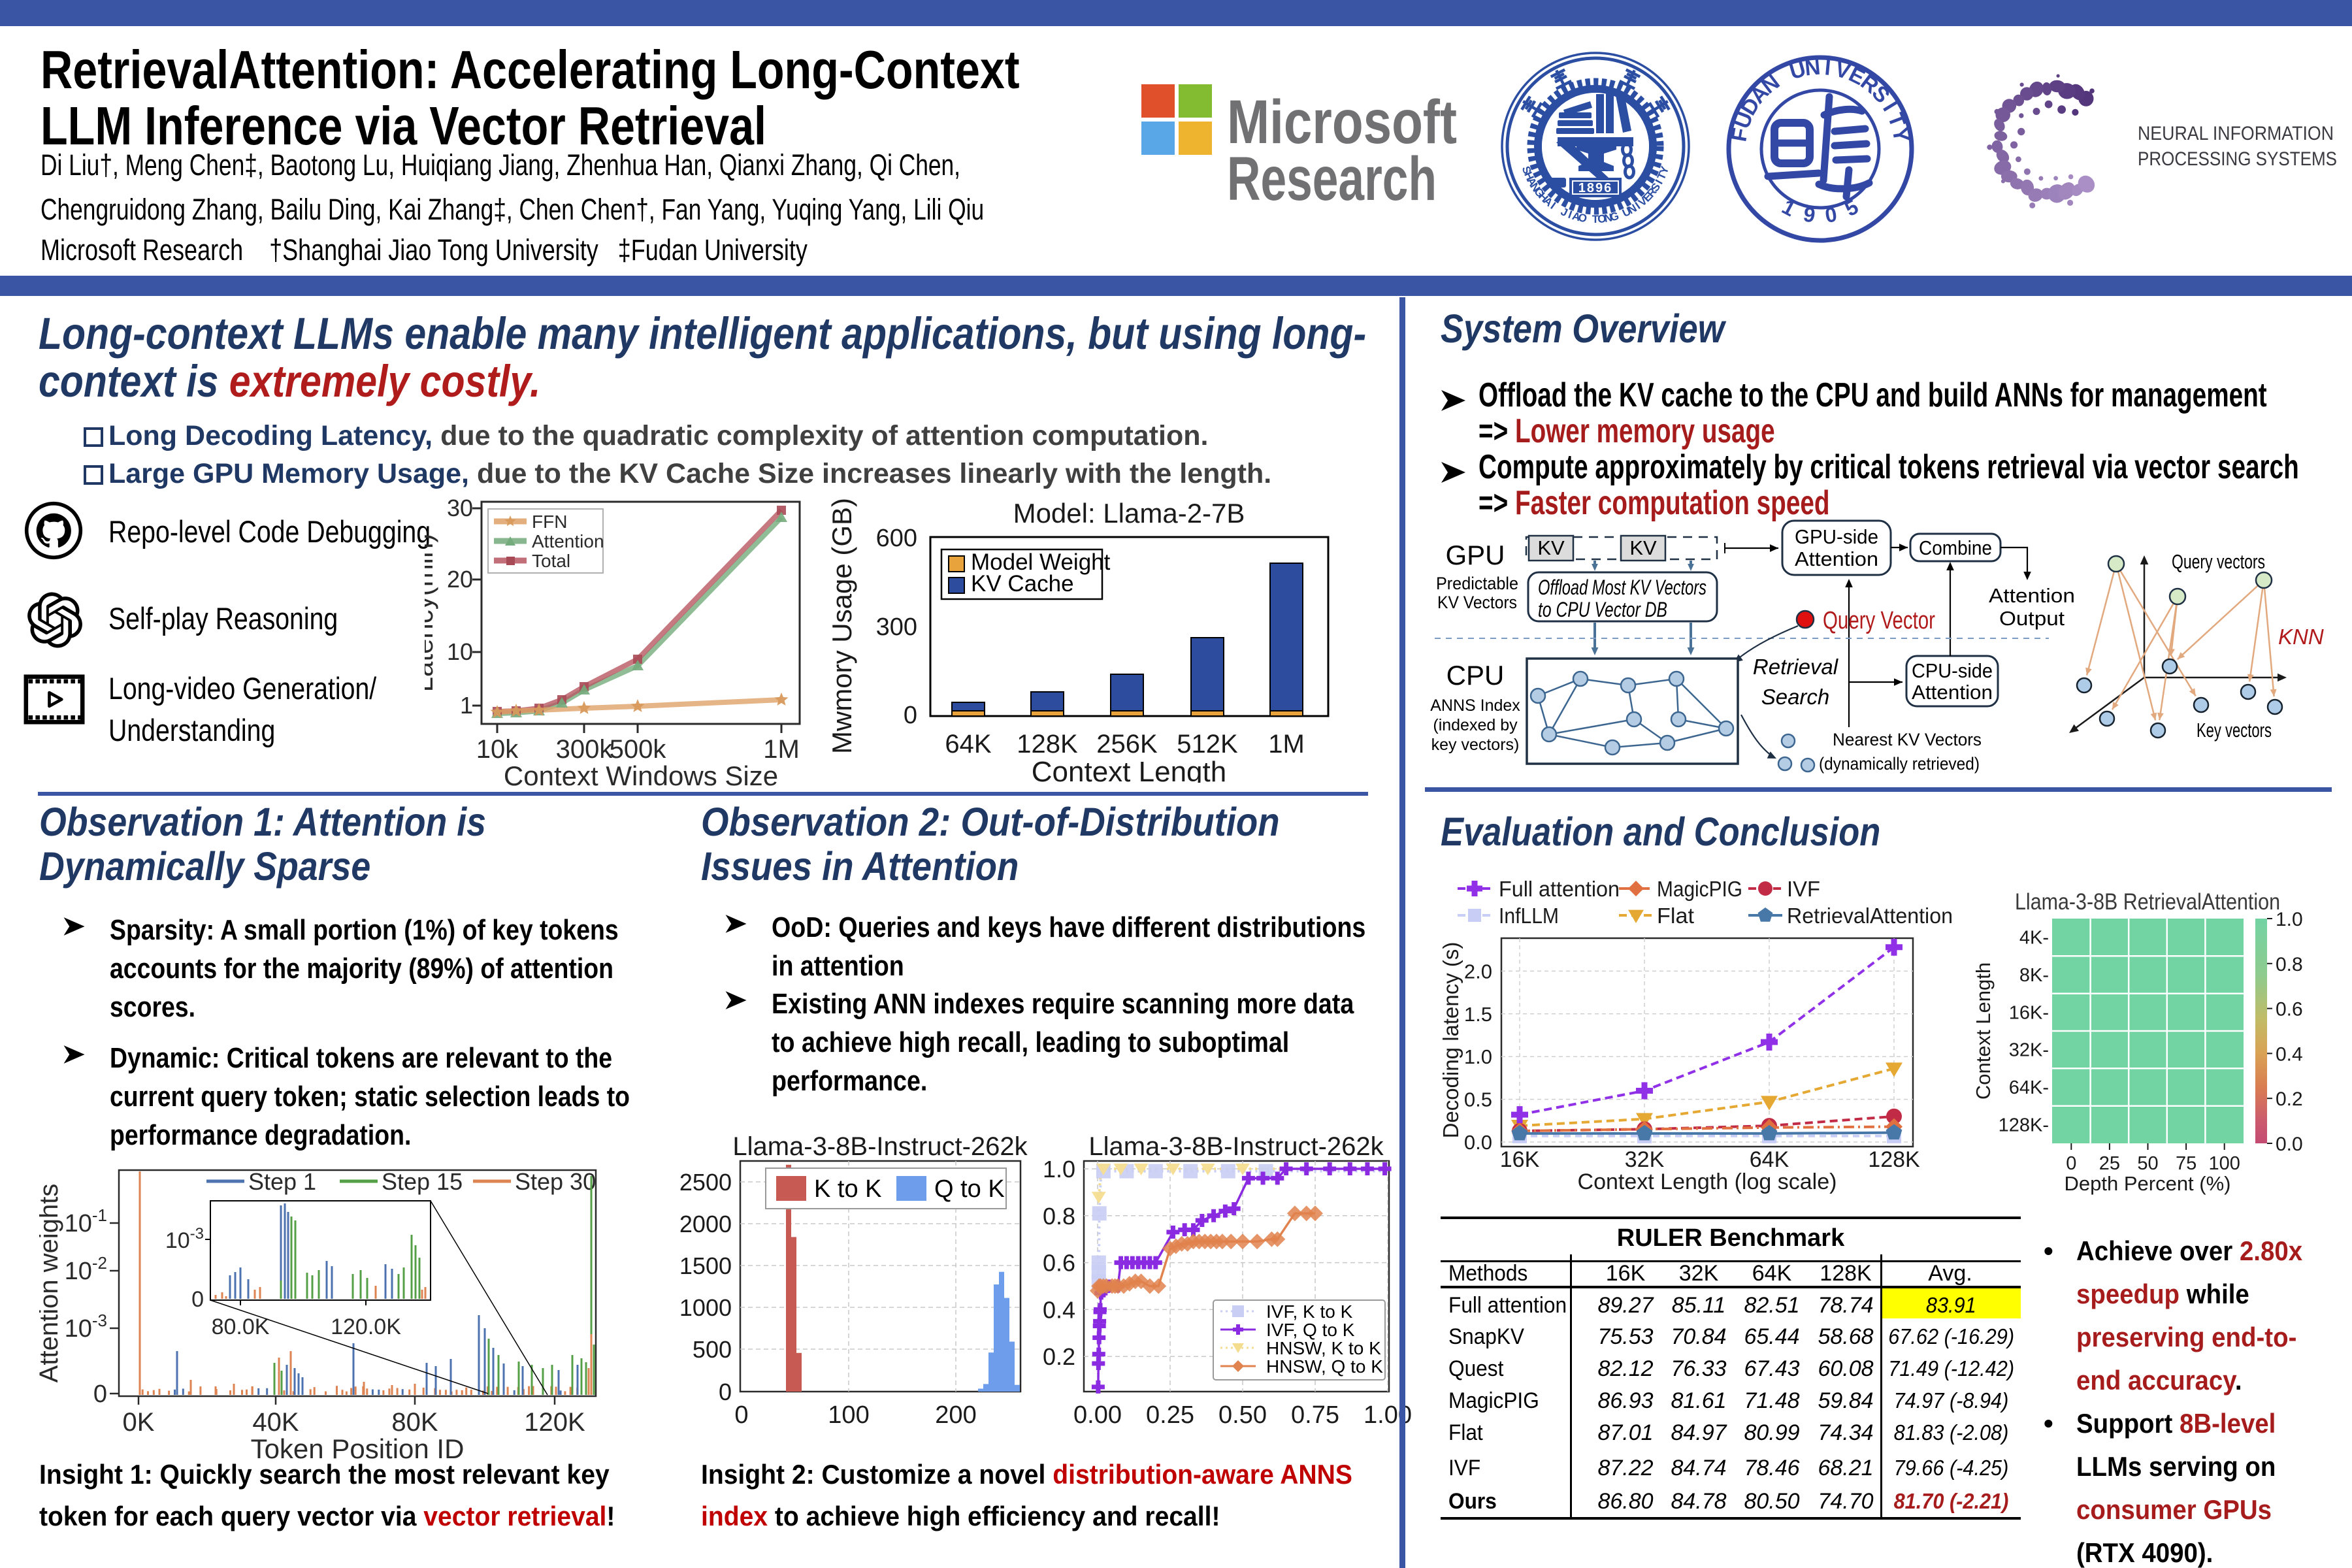 Image resolution: width=2352 pixels, height=1568 pixels. I want to click on svg-text: Key vectors, so click(2234, 730).